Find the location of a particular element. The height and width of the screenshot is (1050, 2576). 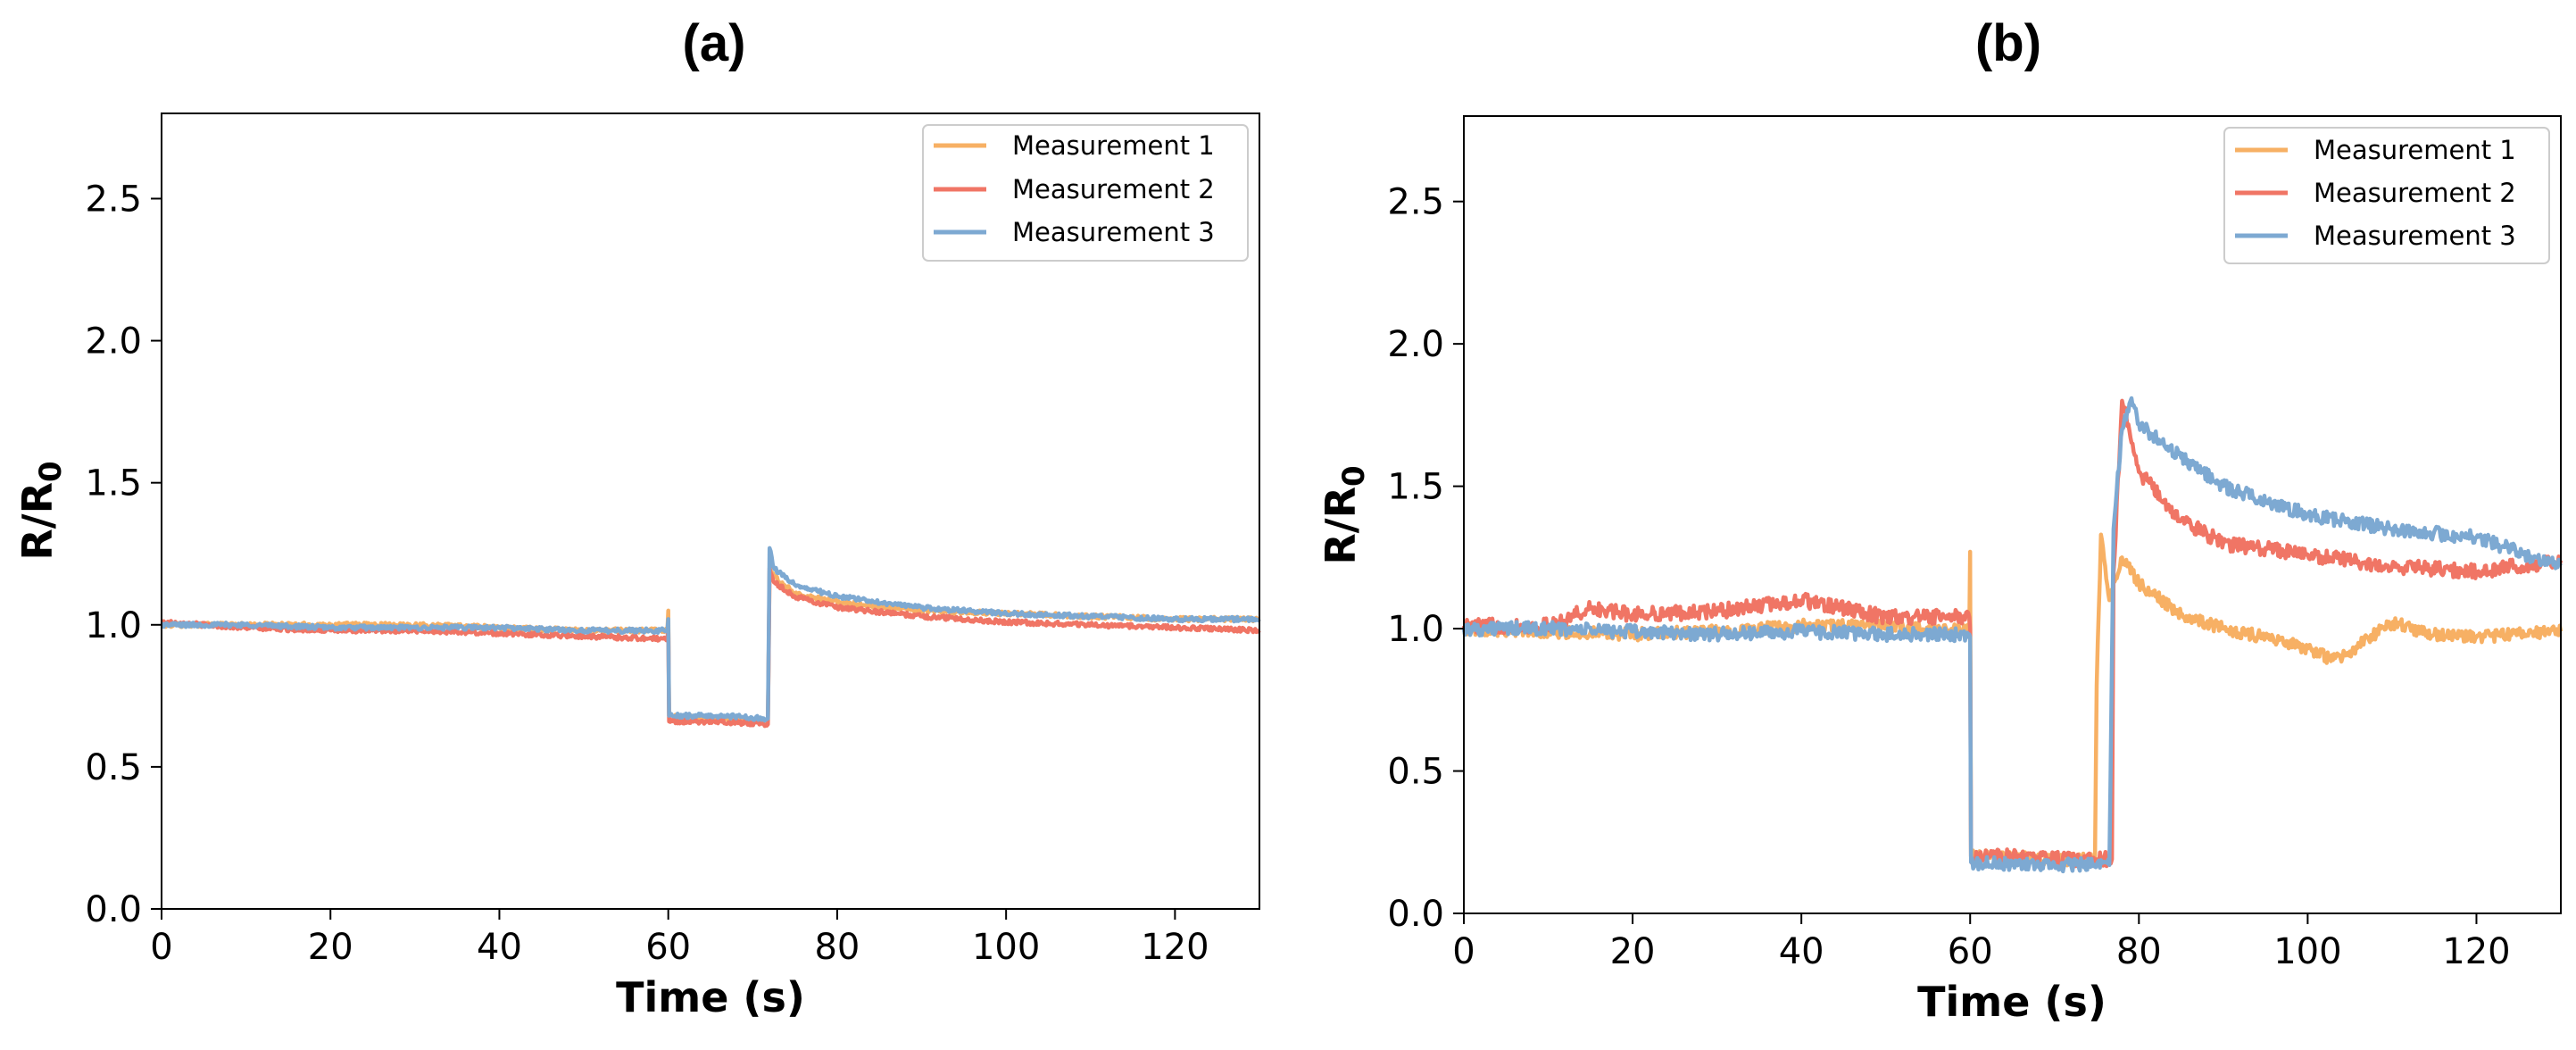

legend-box-b is located at coordinates (2386, 196).